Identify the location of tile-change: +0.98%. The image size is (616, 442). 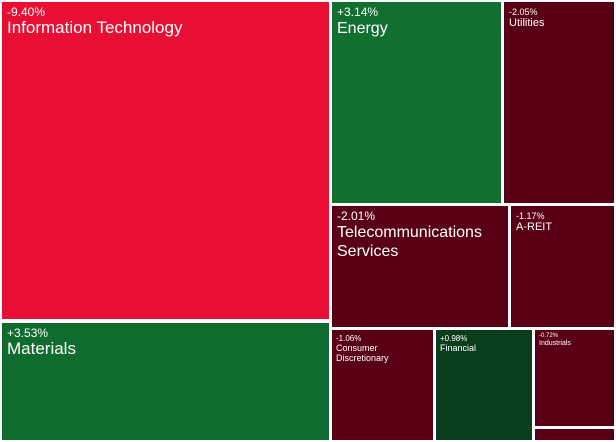
(454, 338).